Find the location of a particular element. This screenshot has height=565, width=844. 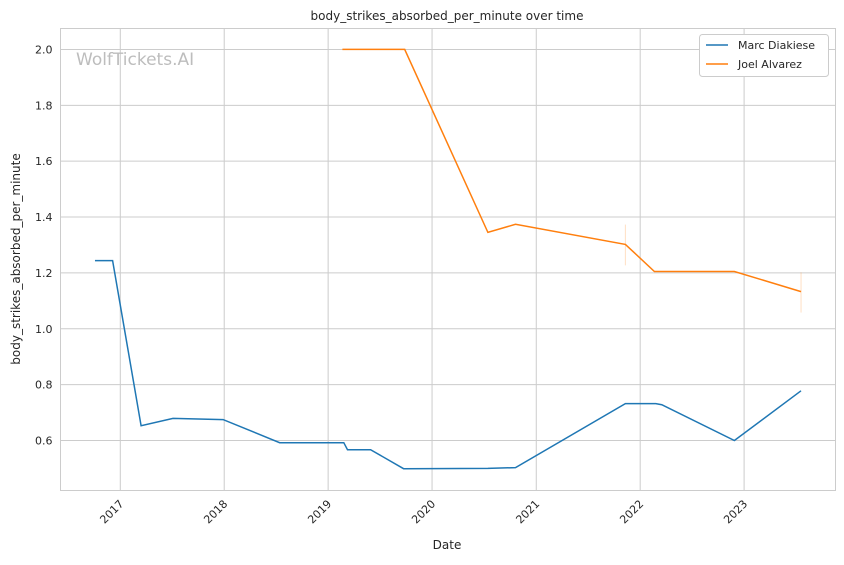

x-tick-label: 2021 is located at coordinates (527, 511).